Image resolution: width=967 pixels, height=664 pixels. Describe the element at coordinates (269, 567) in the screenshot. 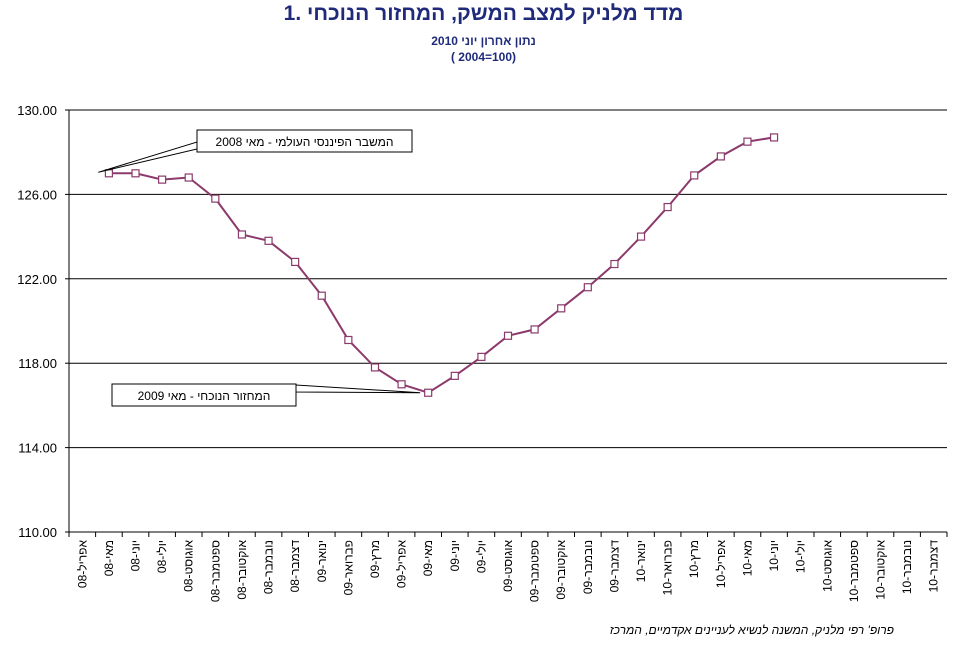

I see `x-tick-label: נובמבר-08` at that location.